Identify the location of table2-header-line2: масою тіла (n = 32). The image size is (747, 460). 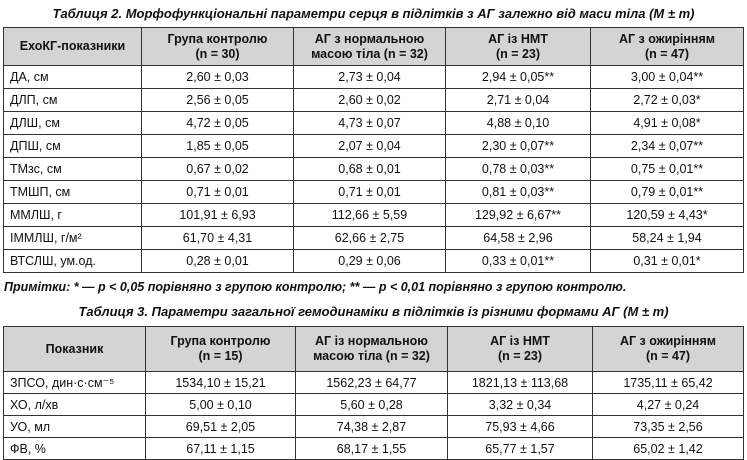
(369, 53).